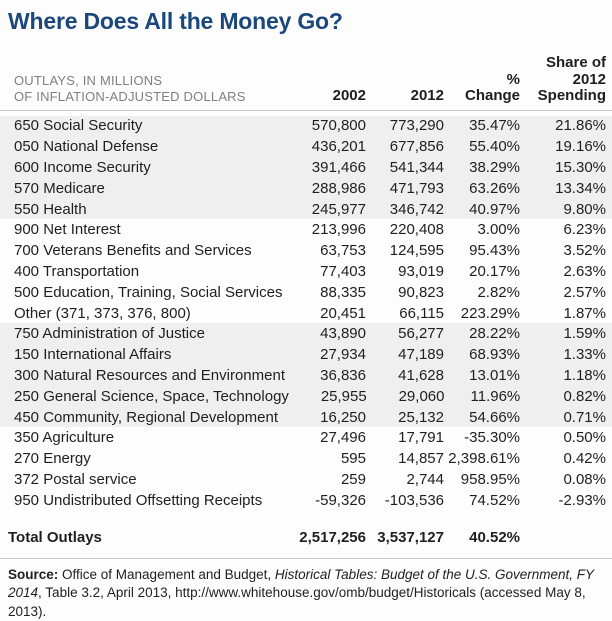 Image resolution: width=612 pixels, height=621 pixels. I want to click on row-label: 650 Social Security, so click(78, 126).